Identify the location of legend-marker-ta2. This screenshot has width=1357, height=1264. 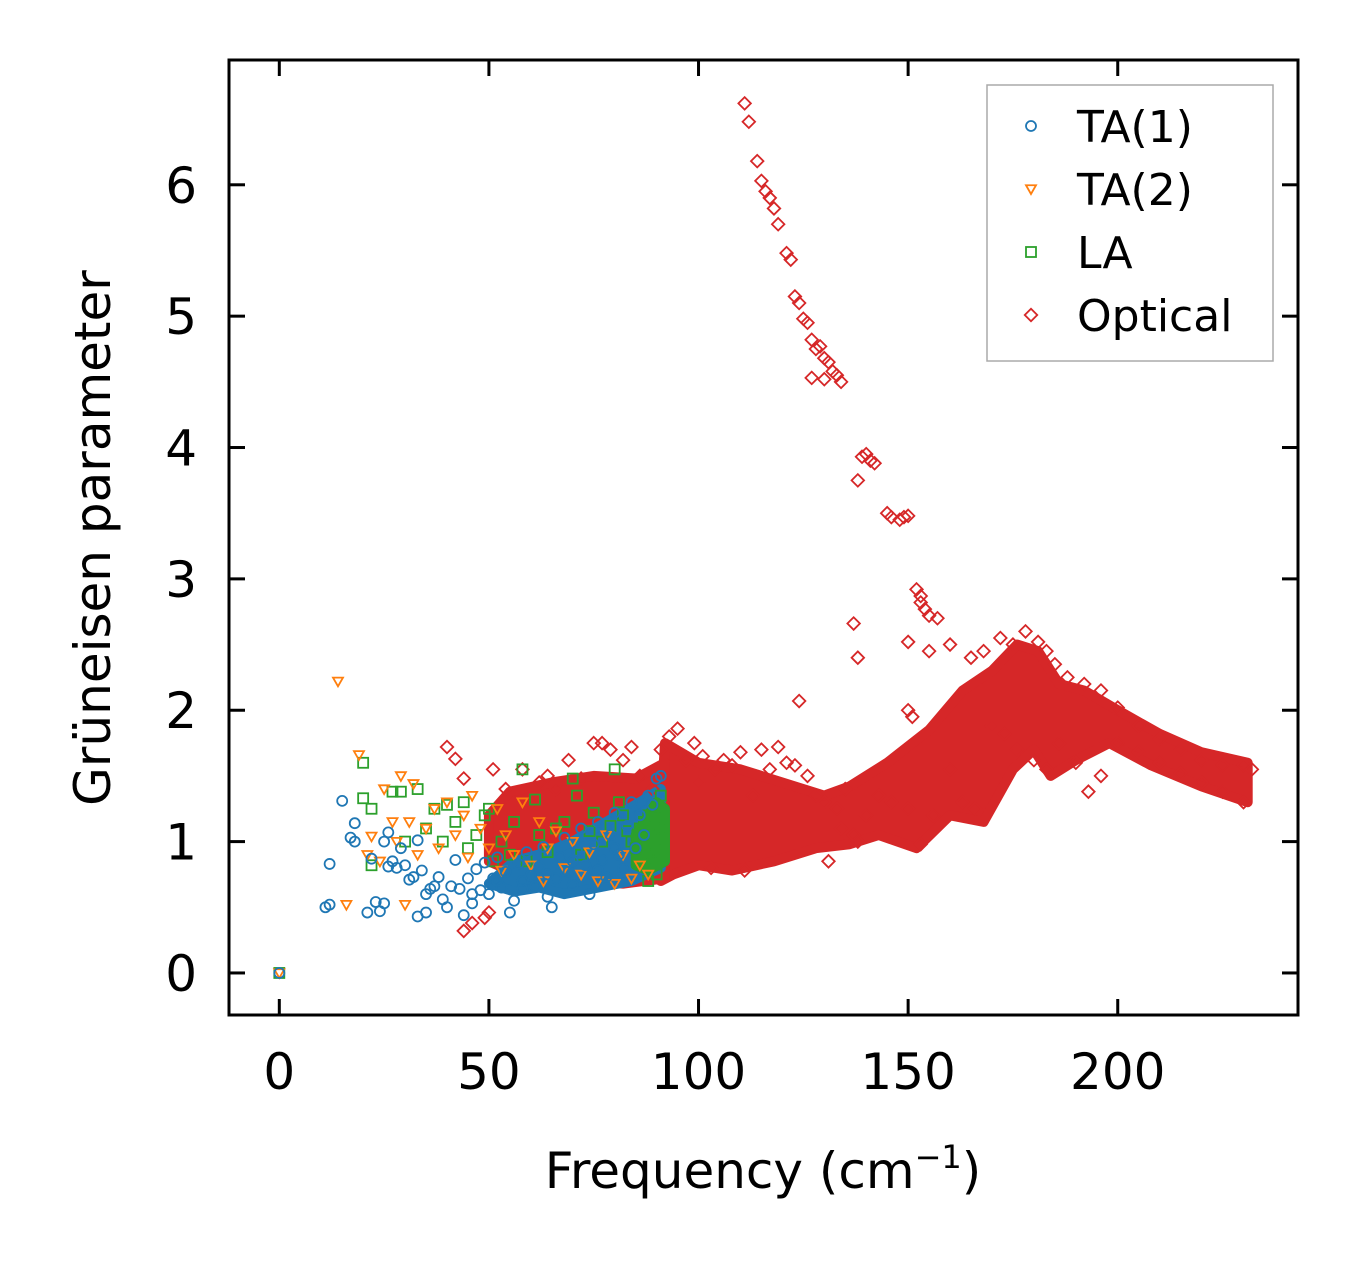
(1031, 190).